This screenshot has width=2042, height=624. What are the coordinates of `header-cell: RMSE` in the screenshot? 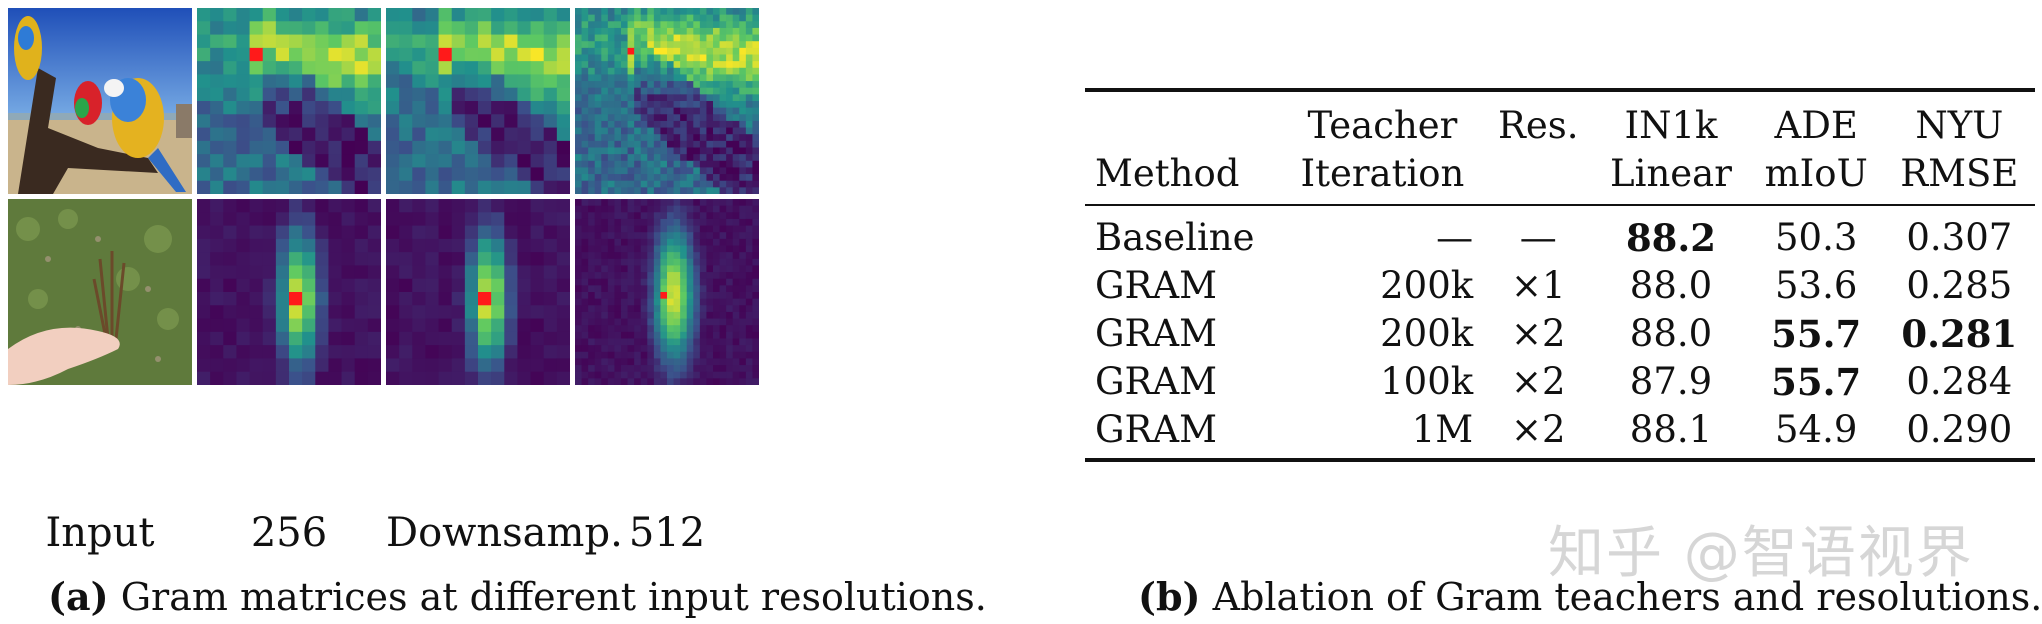 It's located at (1959, 178).